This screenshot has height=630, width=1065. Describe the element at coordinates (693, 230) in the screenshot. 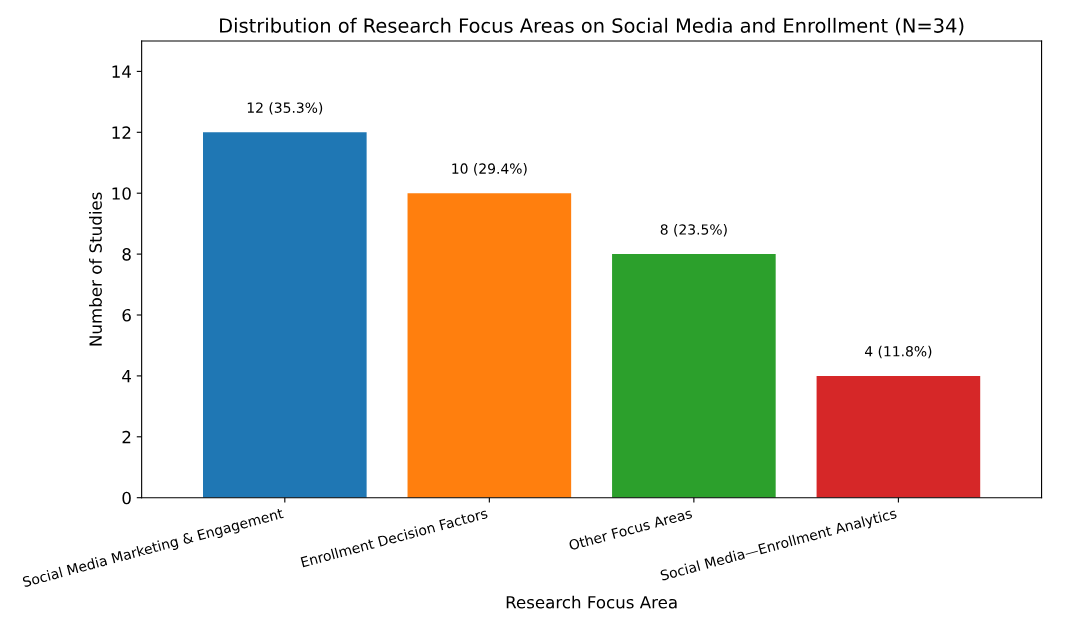

I see `data-label: 8 (23.5%)` at that location.